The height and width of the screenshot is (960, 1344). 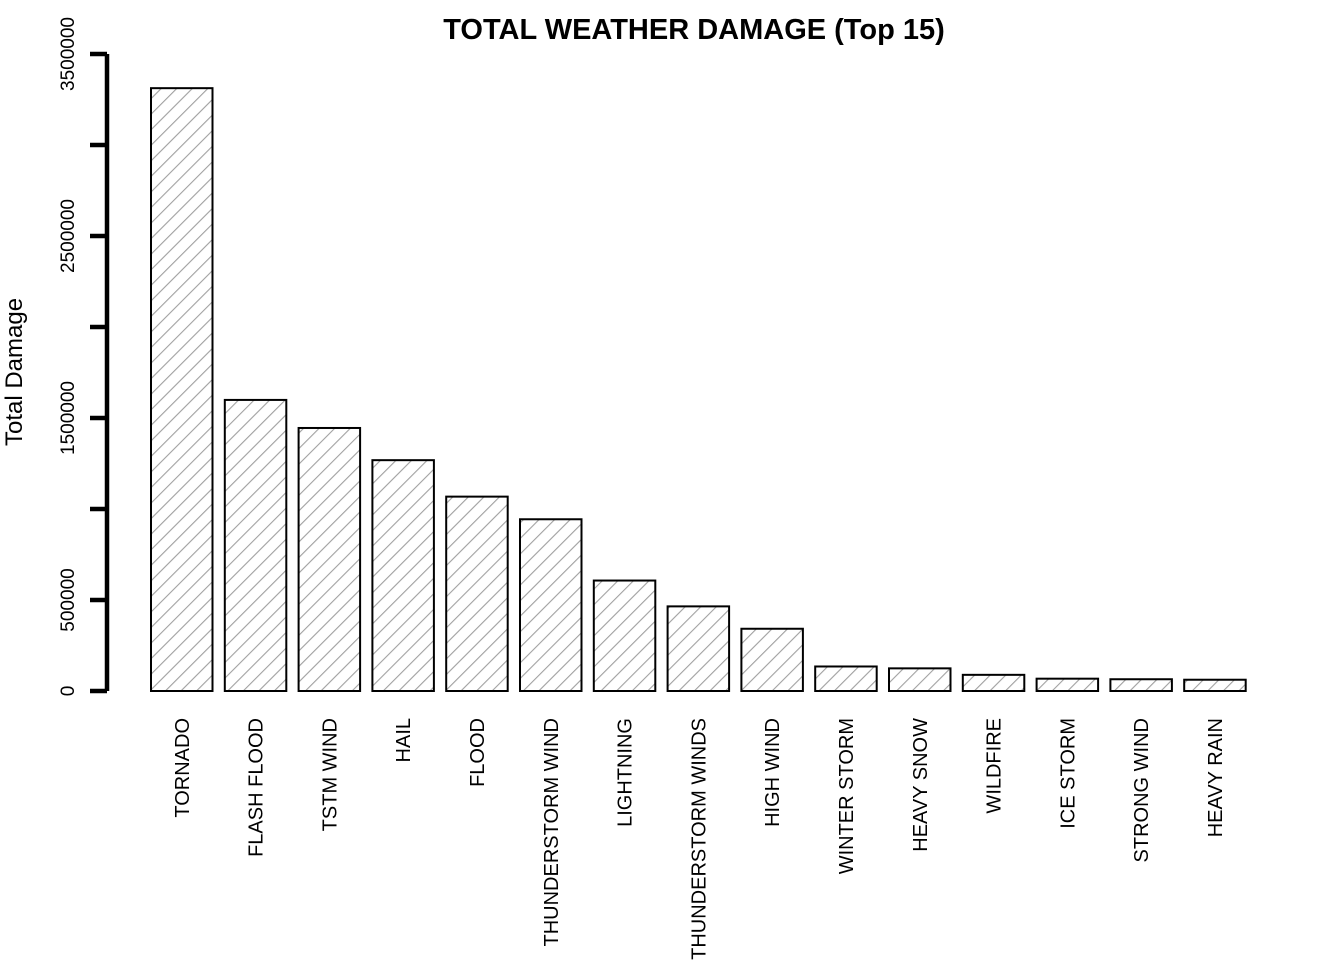 I want to click on x-tick-label: HIGH WIND, so click(x=773, y=772).